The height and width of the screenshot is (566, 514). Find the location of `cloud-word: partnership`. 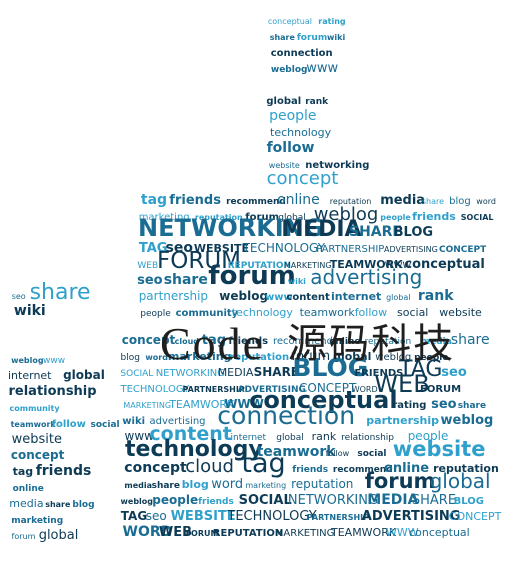

cloud-word: partnership is located at coordinates (402, 420).